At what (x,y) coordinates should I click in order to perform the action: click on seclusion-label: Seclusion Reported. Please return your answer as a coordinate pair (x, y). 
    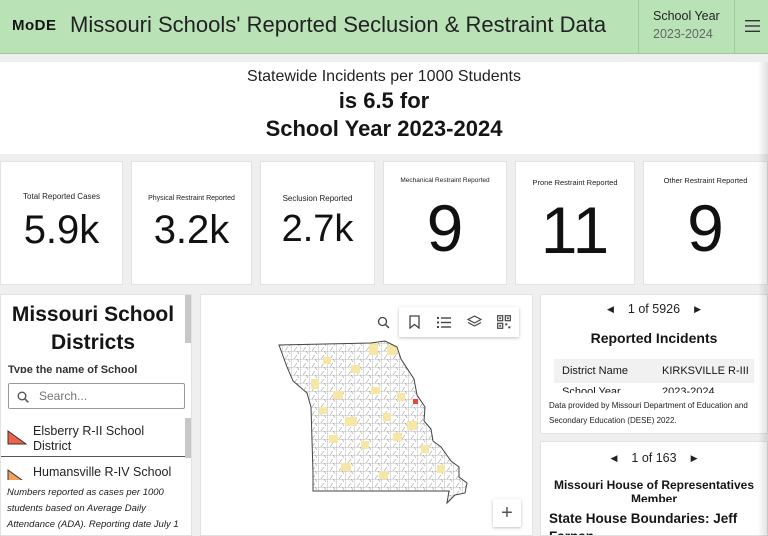
    Looking at the image, I should click on (317, 198).